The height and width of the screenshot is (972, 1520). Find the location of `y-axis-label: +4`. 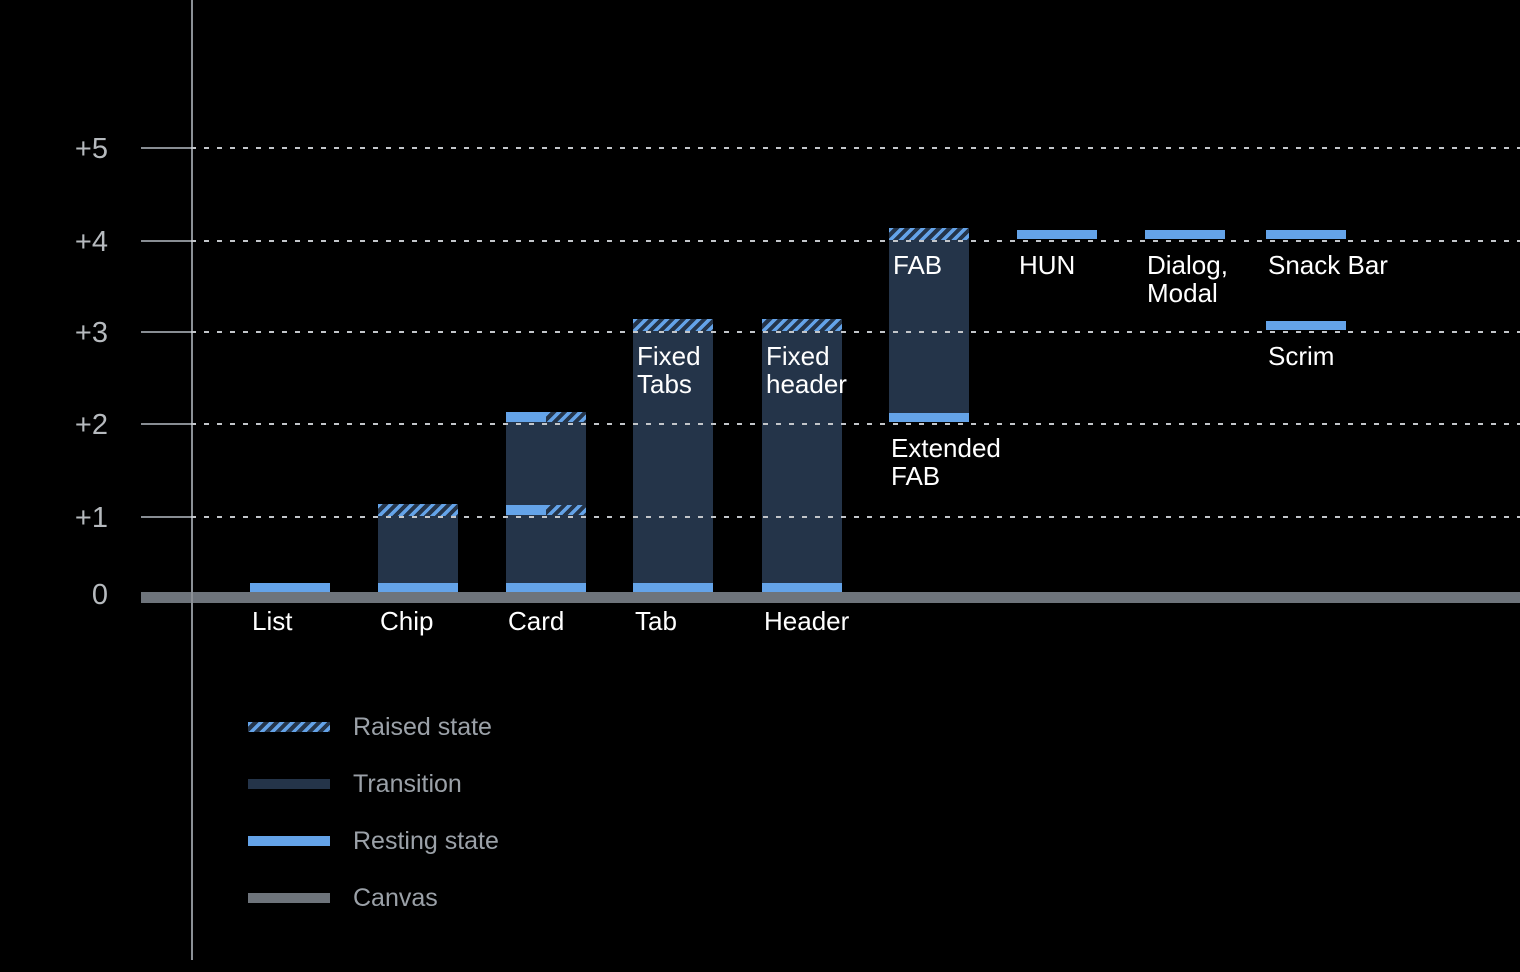

y-axis-label: +4 is located at coordinates (91, 242).